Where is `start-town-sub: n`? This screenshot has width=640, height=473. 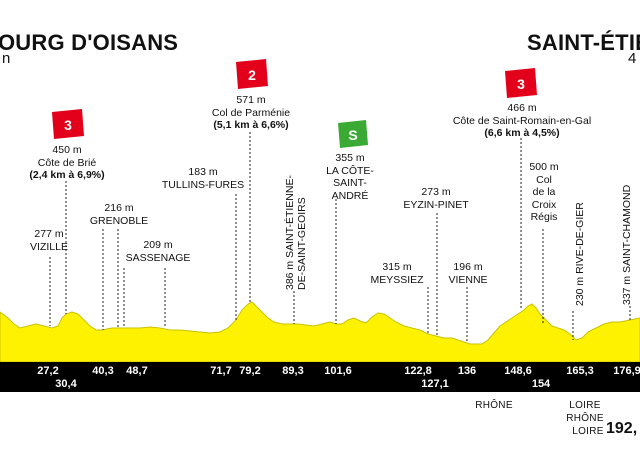
start-town-sub: n is located at coordinates (6, 58).